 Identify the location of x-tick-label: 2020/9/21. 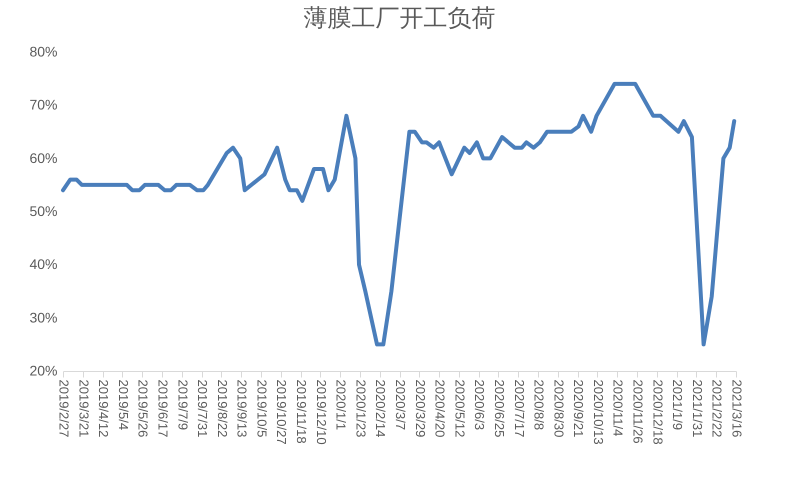
(578, 409).